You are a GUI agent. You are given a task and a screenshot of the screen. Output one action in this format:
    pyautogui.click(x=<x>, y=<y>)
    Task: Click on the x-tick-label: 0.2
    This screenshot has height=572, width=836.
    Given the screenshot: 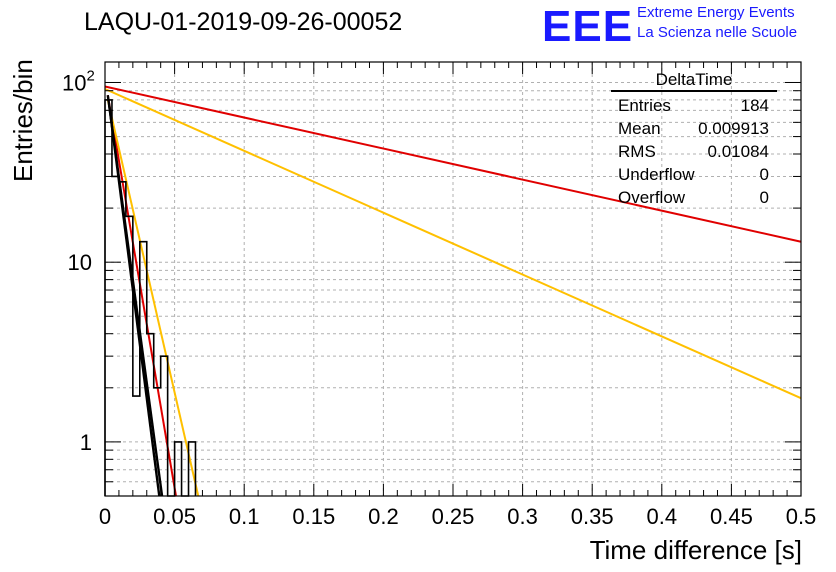 What is the action you would take?
    pyautogui.click(x=383, y=516)
    